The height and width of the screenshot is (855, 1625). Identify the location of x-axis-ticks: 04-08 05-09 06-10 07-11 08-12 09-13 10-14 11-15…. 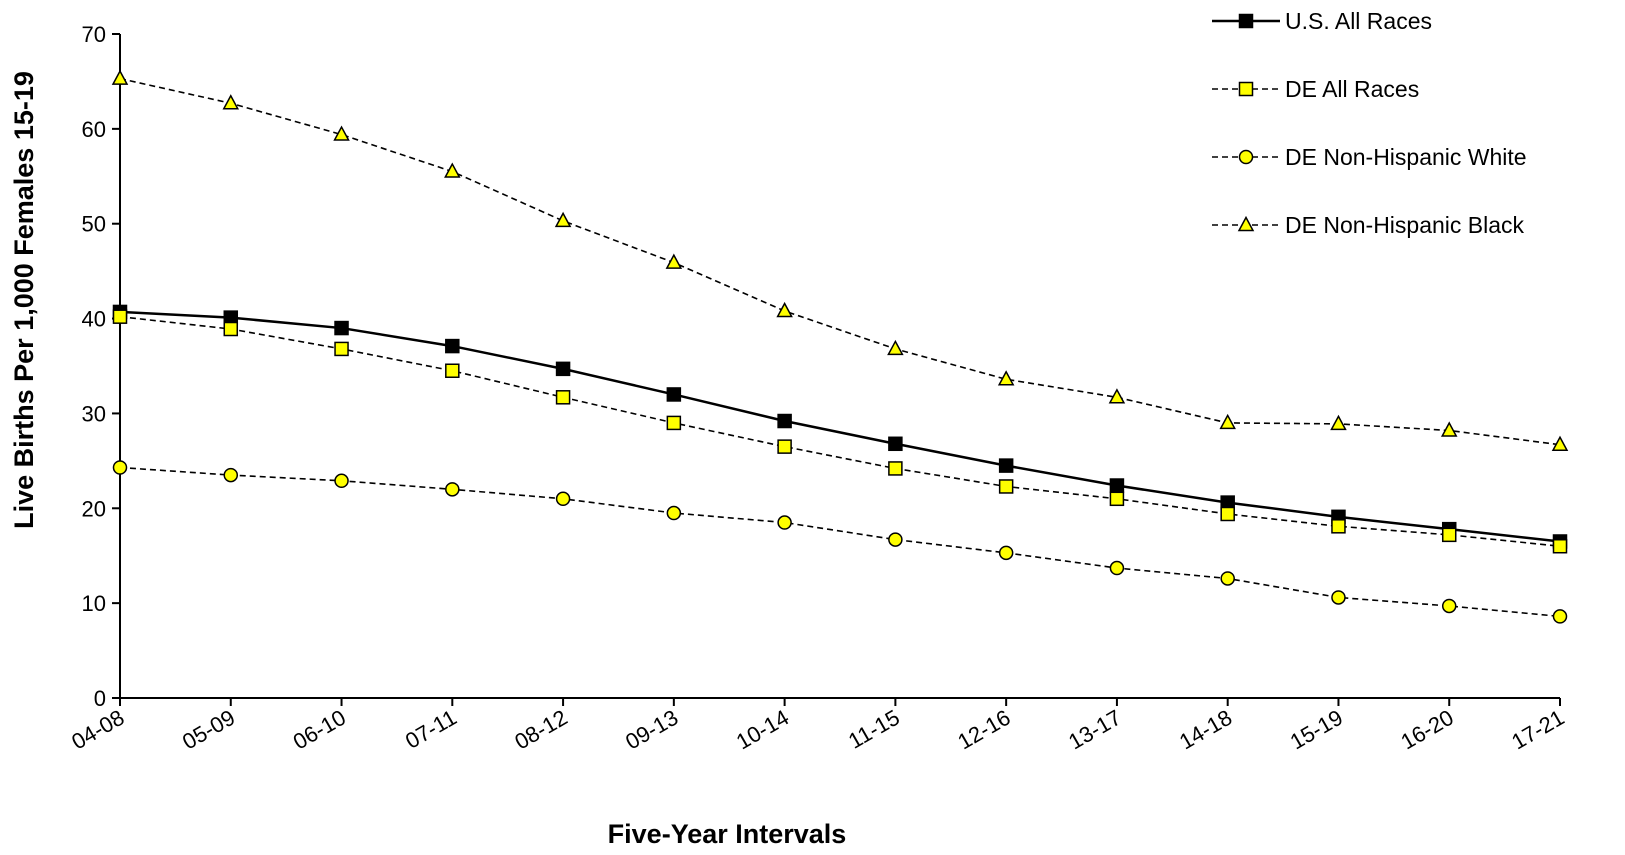
(818, 726).